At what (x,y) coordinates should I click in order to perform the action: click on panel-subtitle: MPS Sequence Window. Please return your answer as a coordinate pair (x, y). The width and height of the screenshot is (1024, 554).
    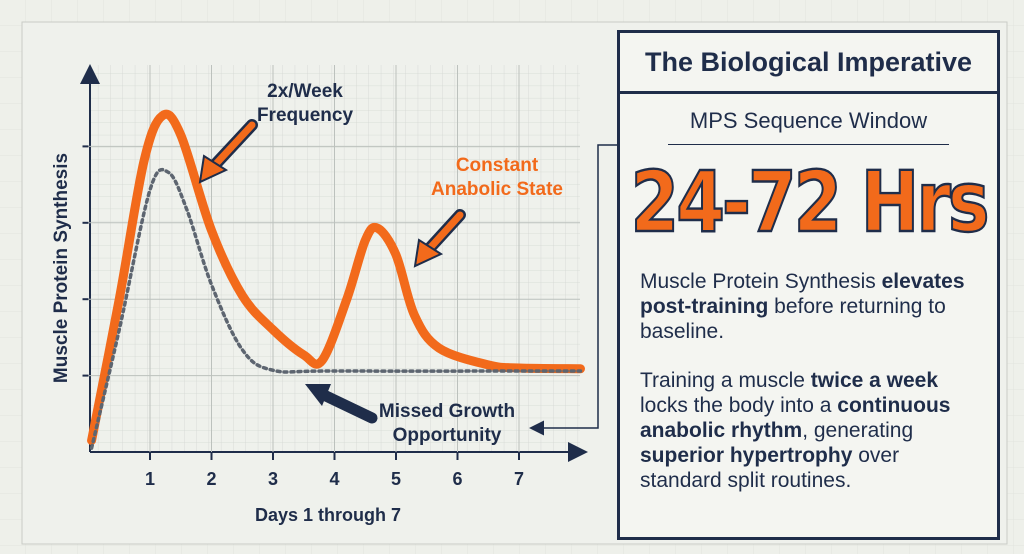
    Looking at the image, I should click on (808, 120).